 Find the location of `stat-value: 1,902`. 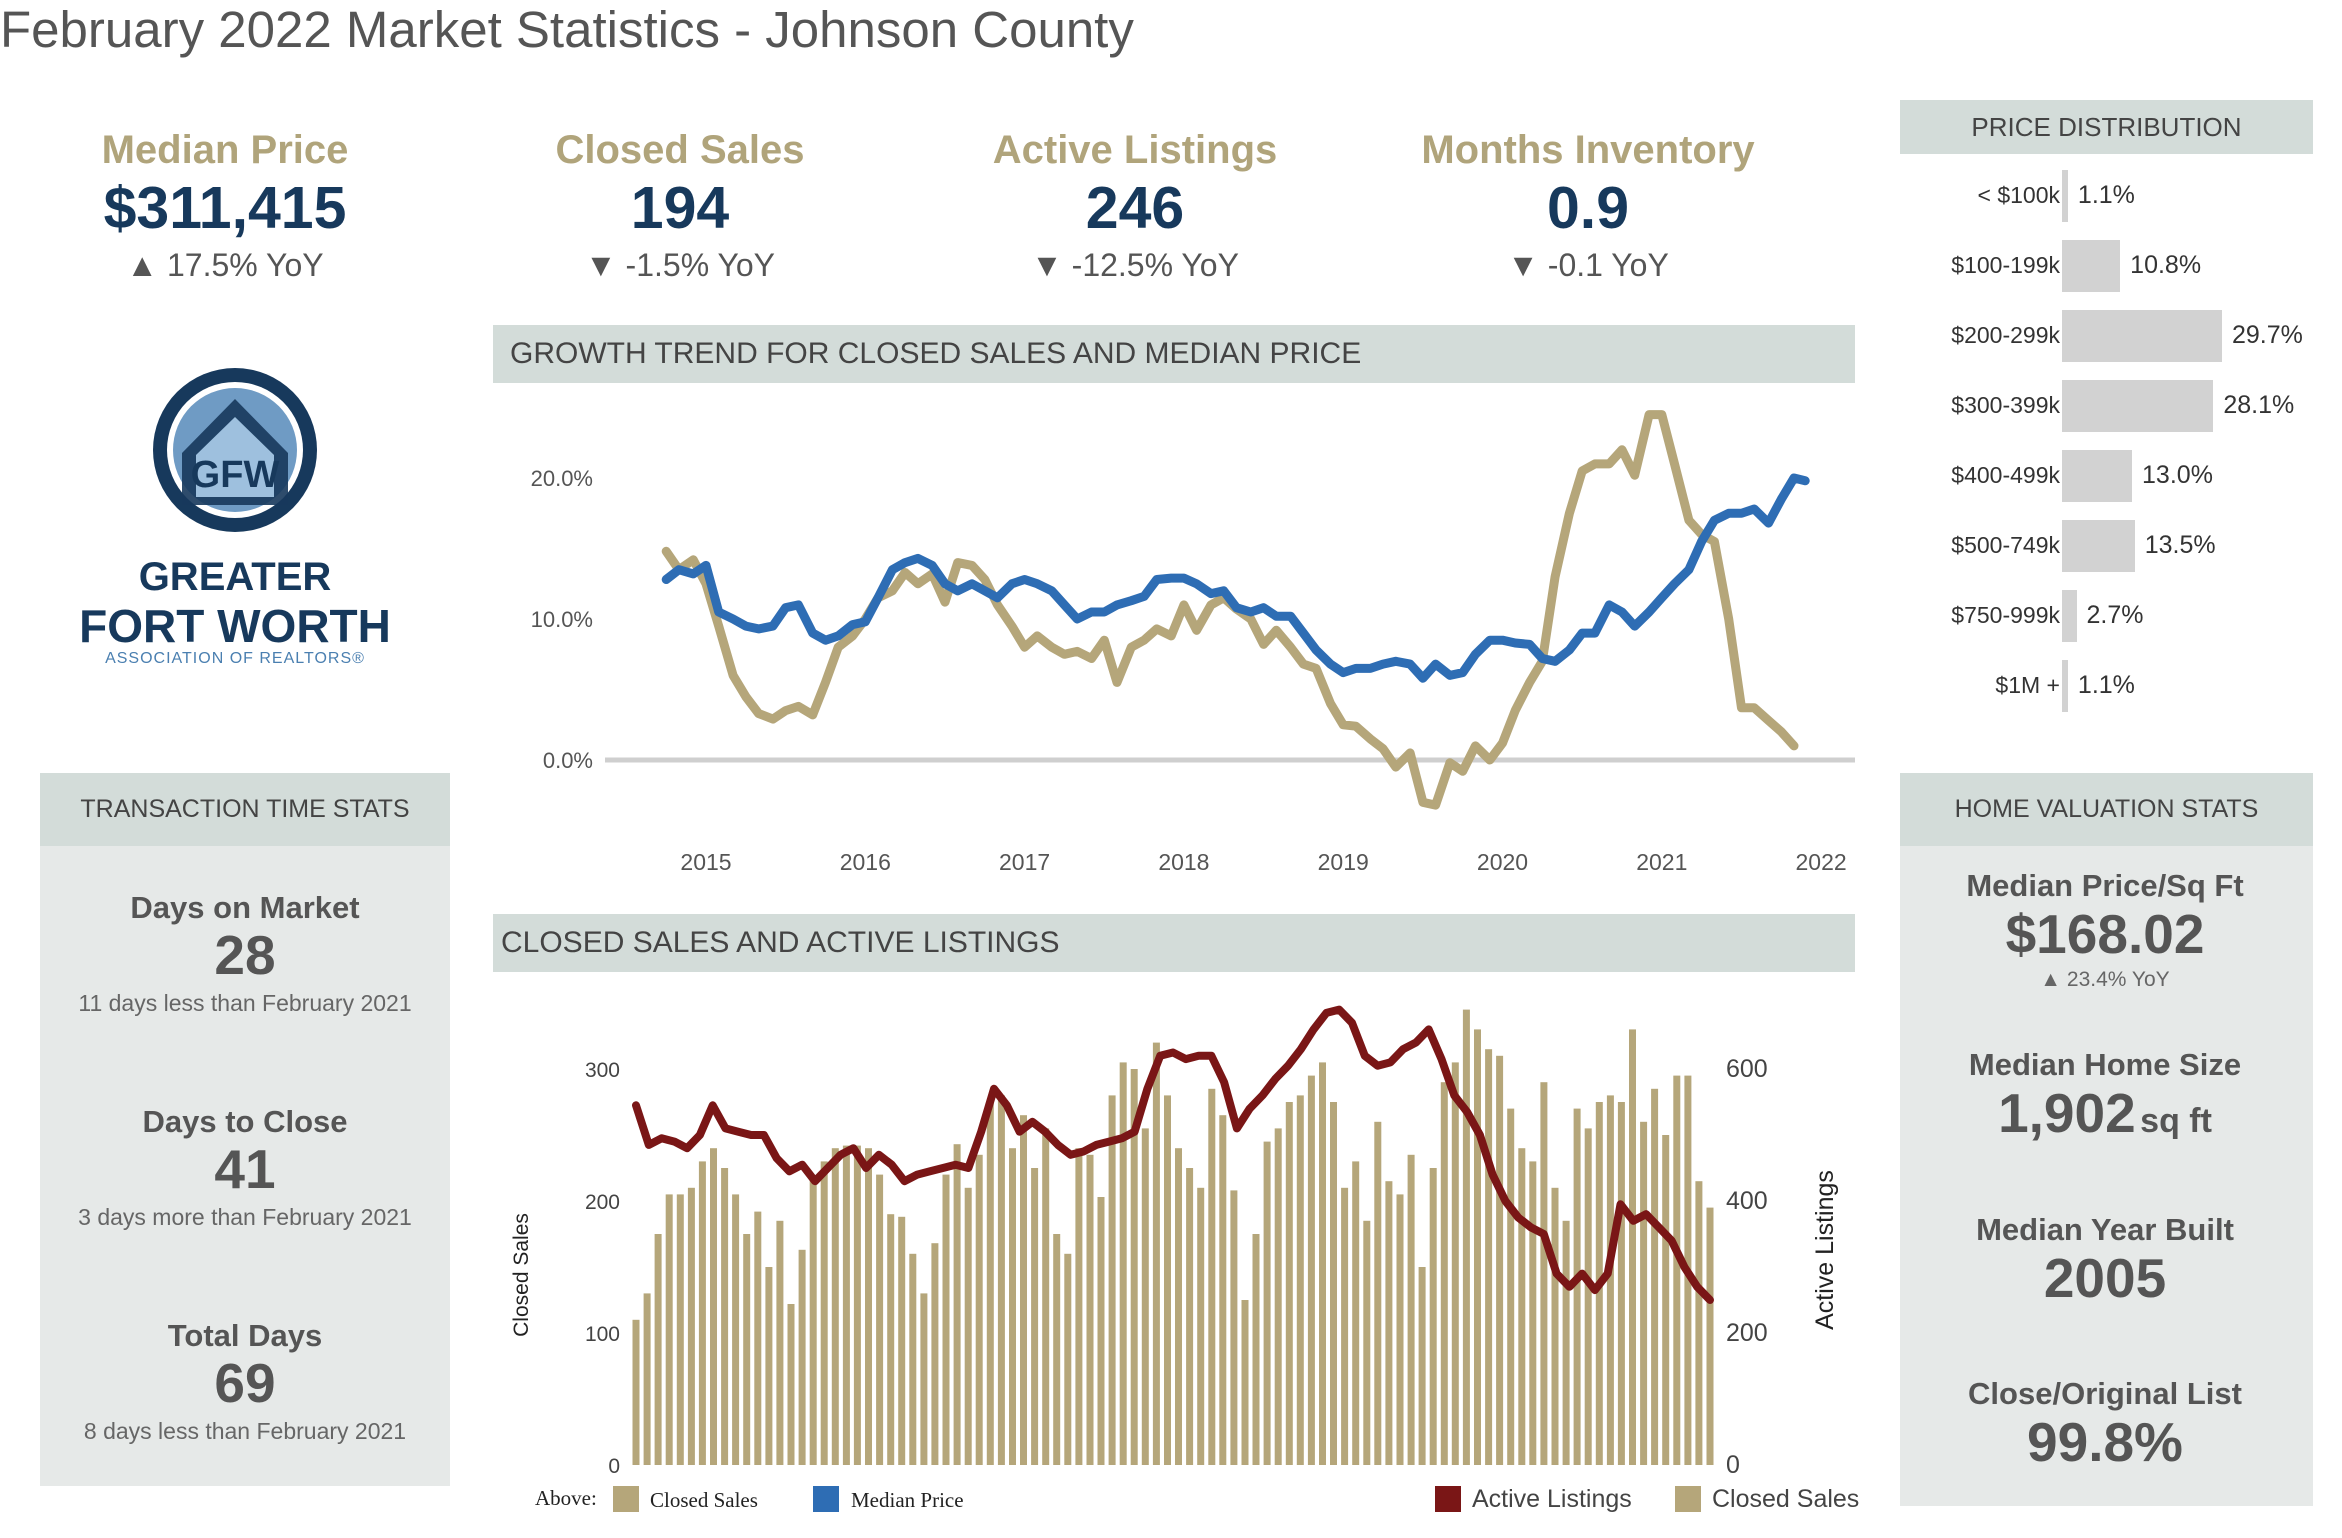

stat-value: 1,902 is located at coordinates (2067, 1113).